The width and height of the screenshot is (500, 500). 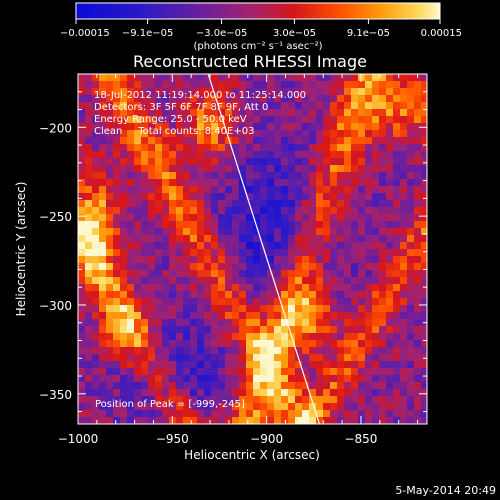 I want to click on footer-date: 5-May-2014 20:49, so click(x=445, y=490).